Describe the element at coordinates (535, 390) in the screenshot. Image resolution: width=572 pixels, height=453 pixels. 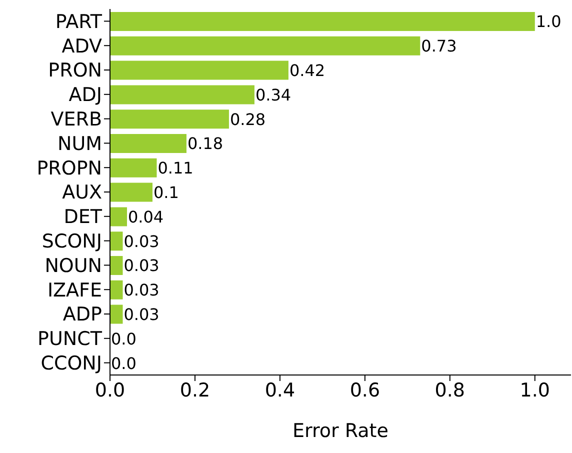
I see `x-tick-label: 1.0` at that location.